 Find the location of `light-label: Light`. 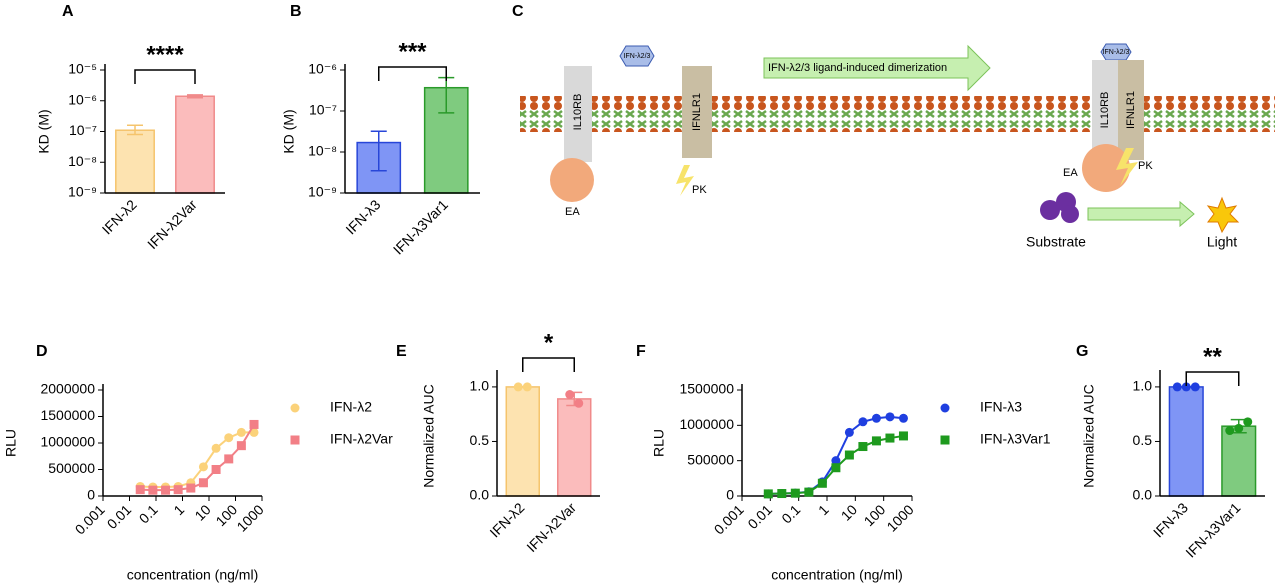

light-label: Light is located at coordinates (1222, 242).